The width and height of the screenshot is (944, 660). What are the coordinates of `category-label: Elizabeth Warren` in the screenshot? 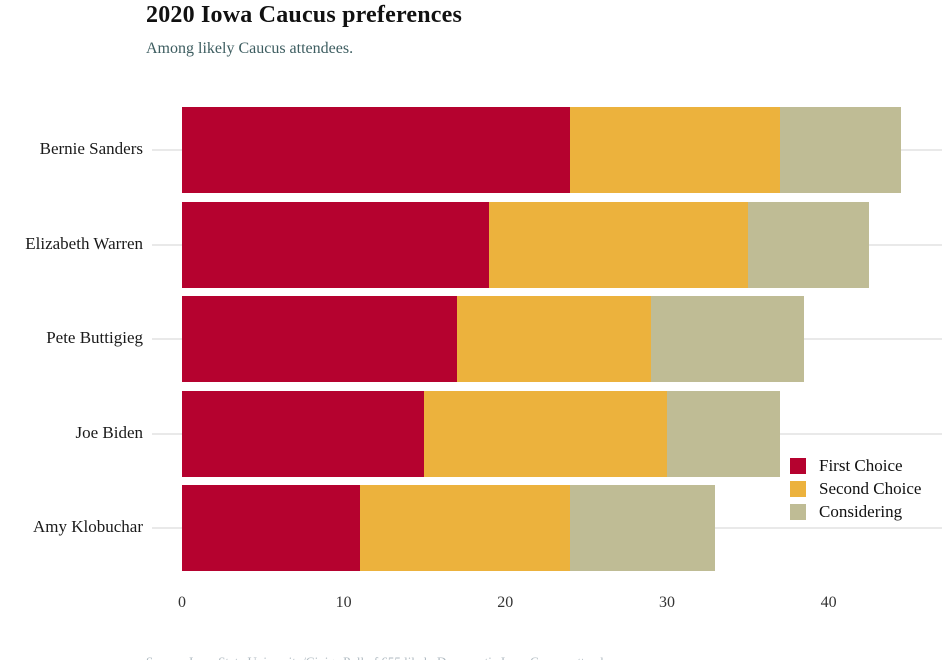 It's located at (84, 243).